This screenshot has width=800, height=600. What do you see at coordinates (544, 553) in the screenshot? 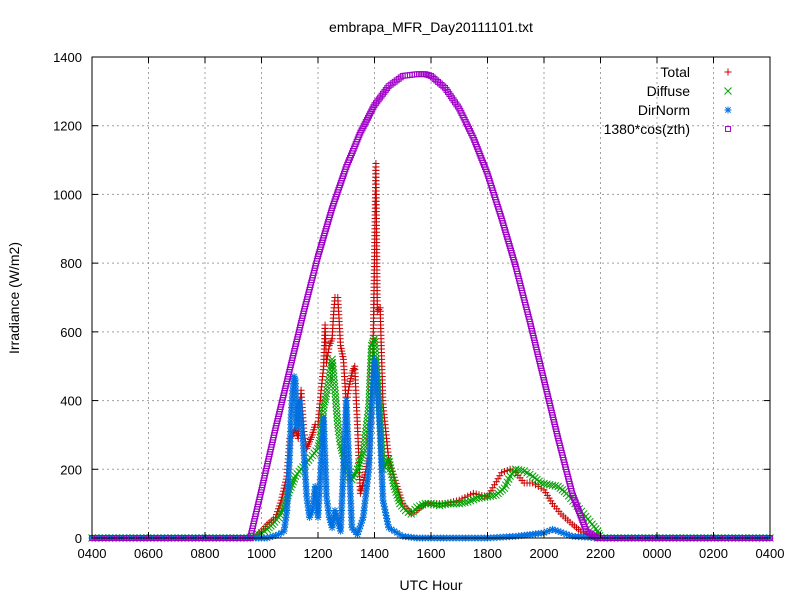
I see `x-tick-label: 2000` at bounding box center [544, 553].